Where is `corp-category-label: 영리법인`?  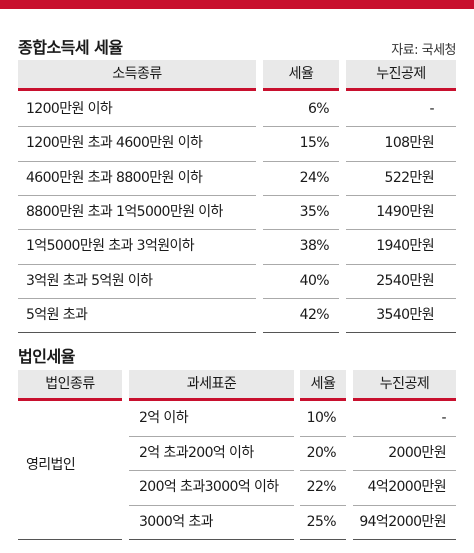 corp-category-label: 영리법인 is located at coordinates (51, 465).